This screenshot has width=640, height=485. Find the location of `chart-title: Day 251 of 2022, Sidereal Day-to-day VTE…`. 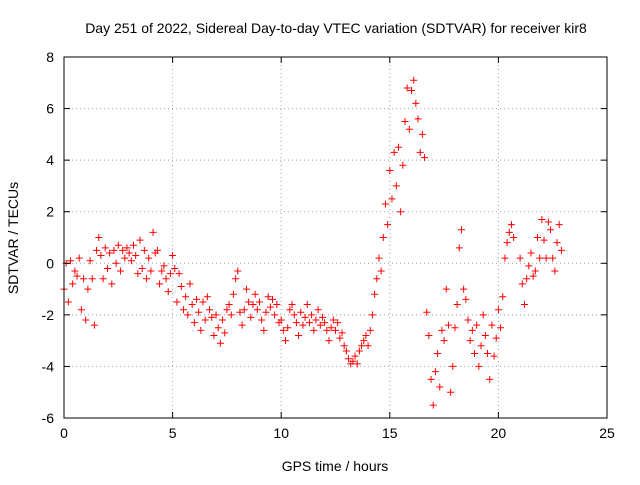

chart-title: Day 251 of 2022, Sidereal Day-to-day VTE… is located at coordinates (336, 28).